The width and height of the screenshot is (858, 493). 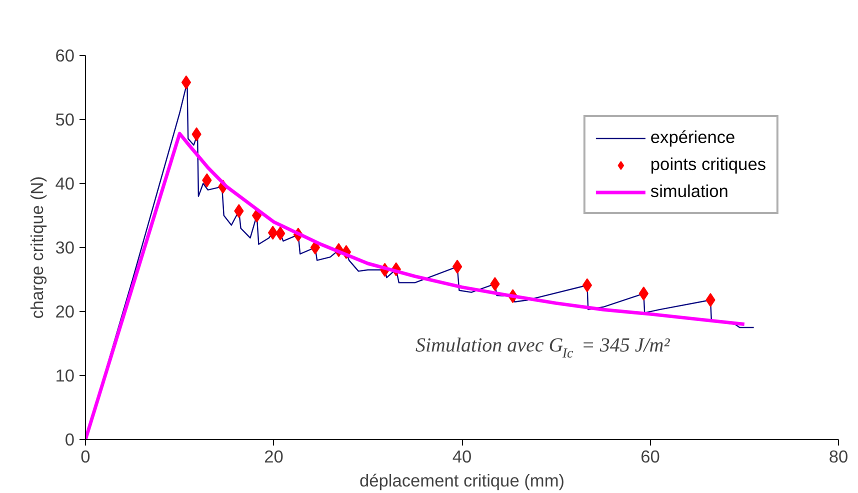 What do you see at coordinates (65, 376) in the screenshot?
I see `y-tick-label: 10` at bounding box center [65, 376].